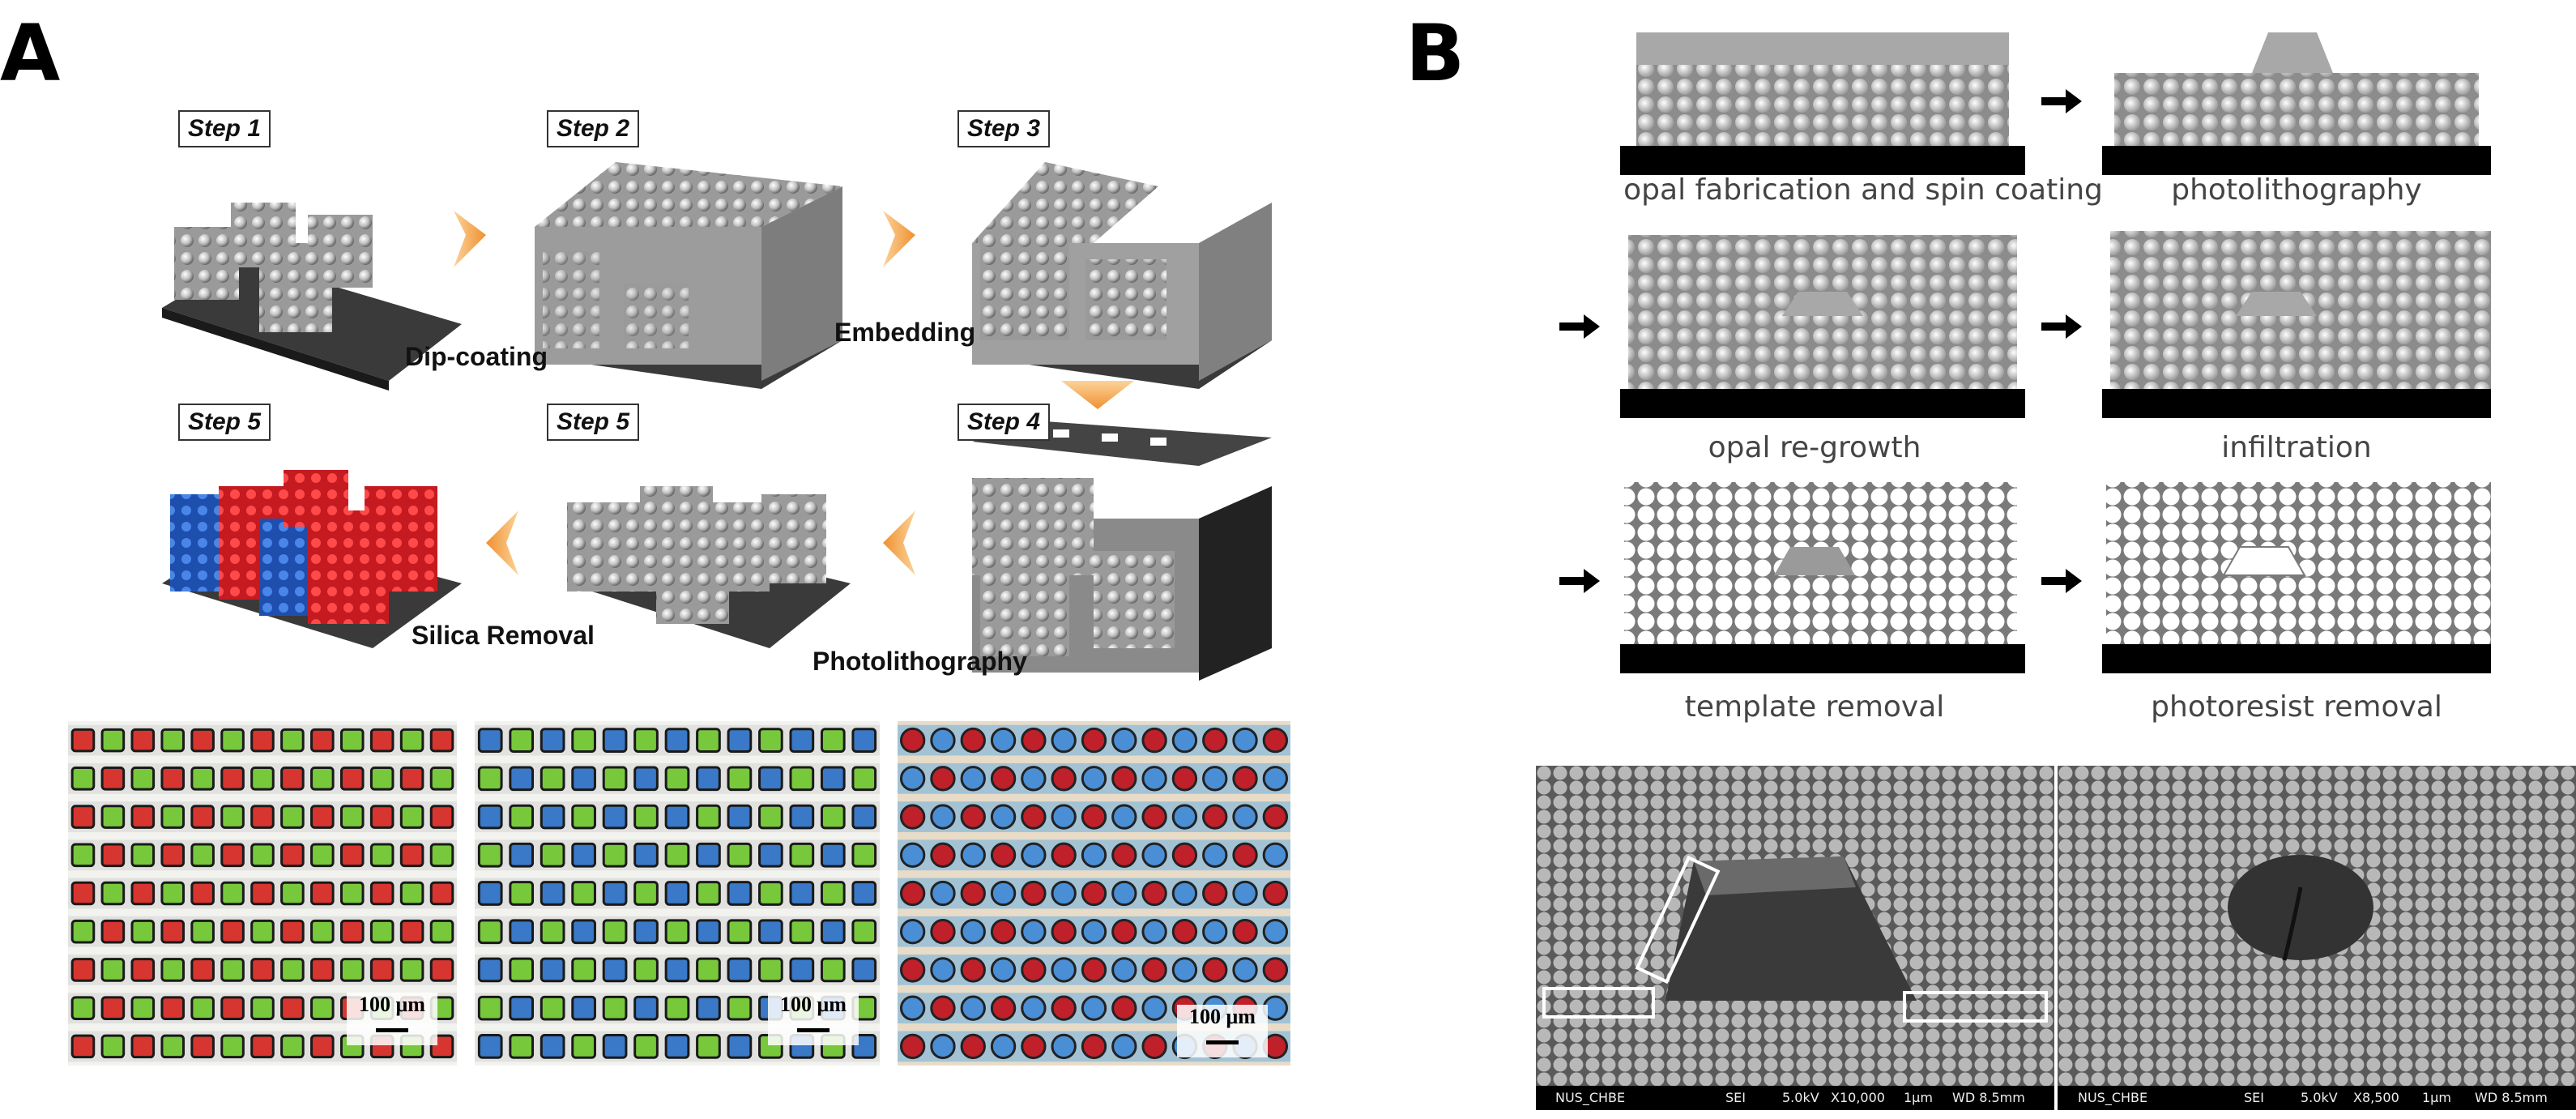 The height and width of the screenshot is (1119, 2576). I want to click on embedding-label: Embedding, so click(905, 333).